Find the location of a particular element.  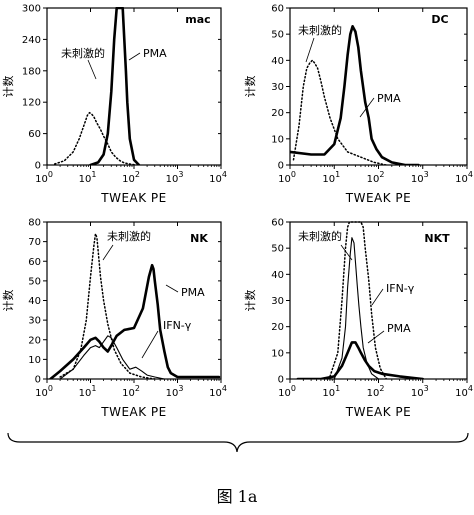

y-tick-label: 80 is located at coordinates (34, 223).